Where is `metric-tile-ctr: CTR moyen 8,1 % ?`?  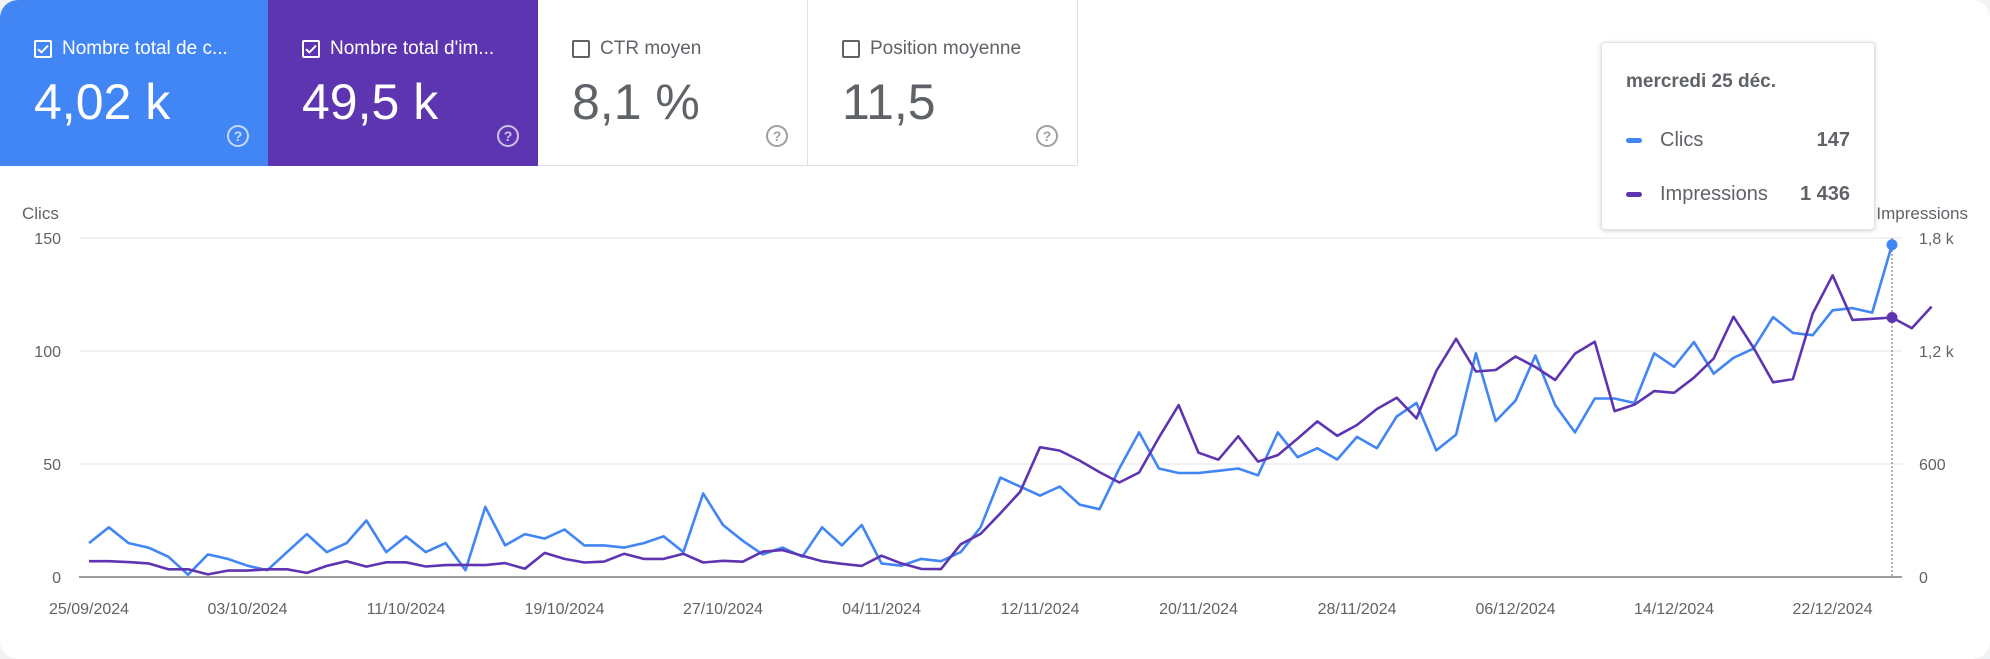 metric-tile-ctr: CTR moyen 8,1 % ? is located at coordinates (673, 83).